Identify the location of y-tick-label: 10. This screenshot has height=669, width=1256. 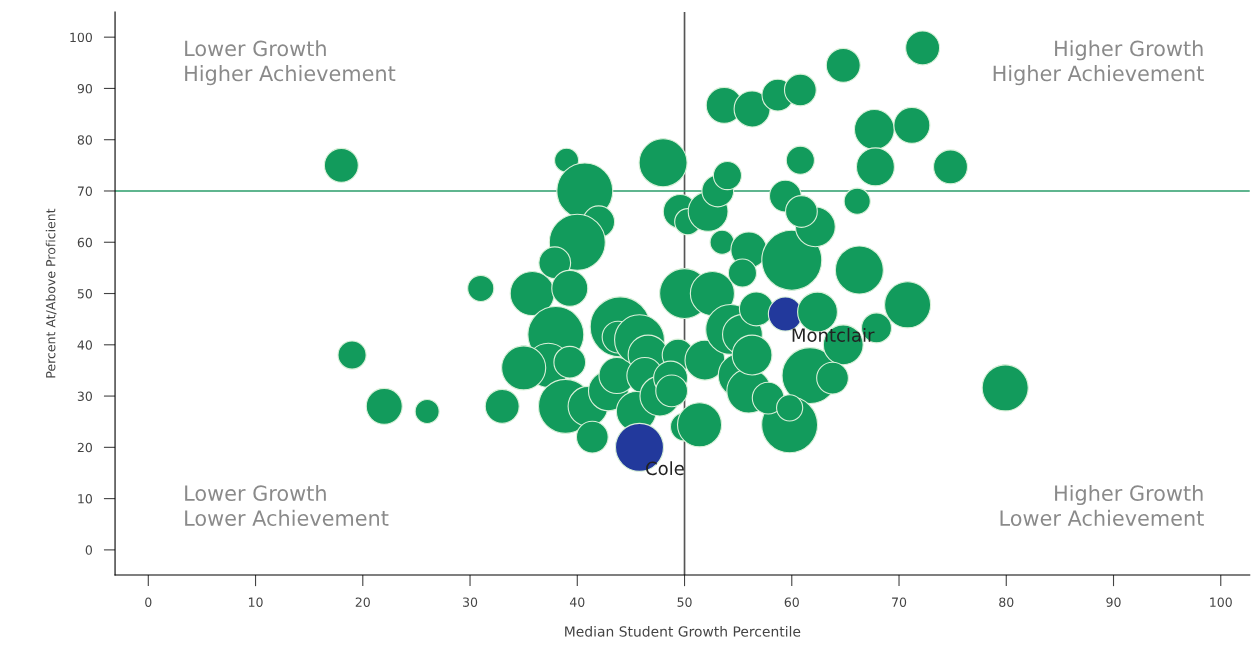
(85, 499).